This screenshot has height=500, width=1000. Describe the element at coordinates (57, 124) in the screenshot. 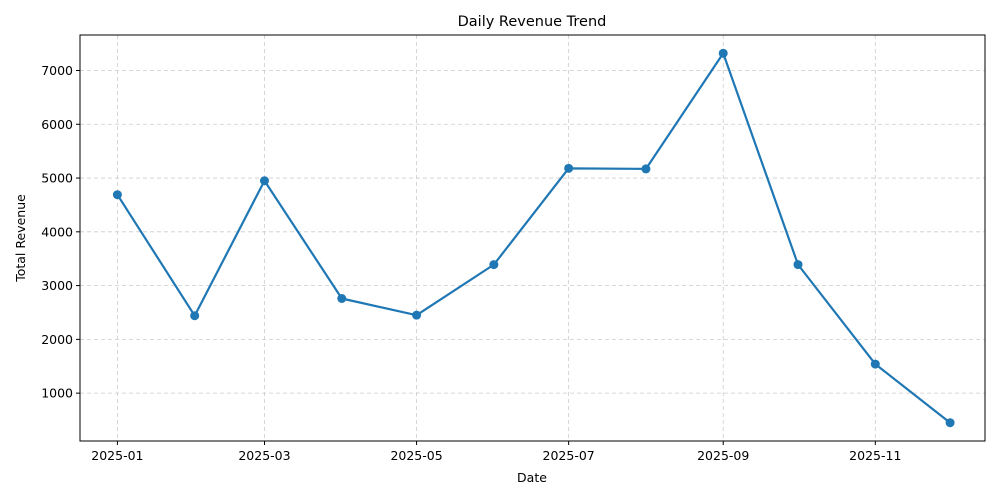

I see `y-tick-label: 6000` at that location.